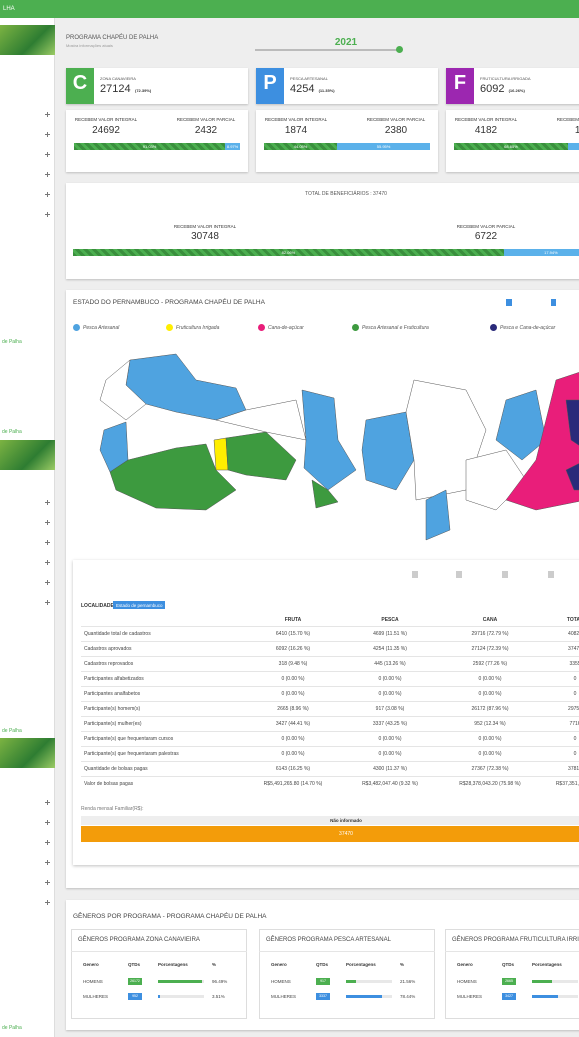  What do you see at coordinates (490, 620) in the screenshot?
I see `column-header: CANA` at bounding box center [490, 620].